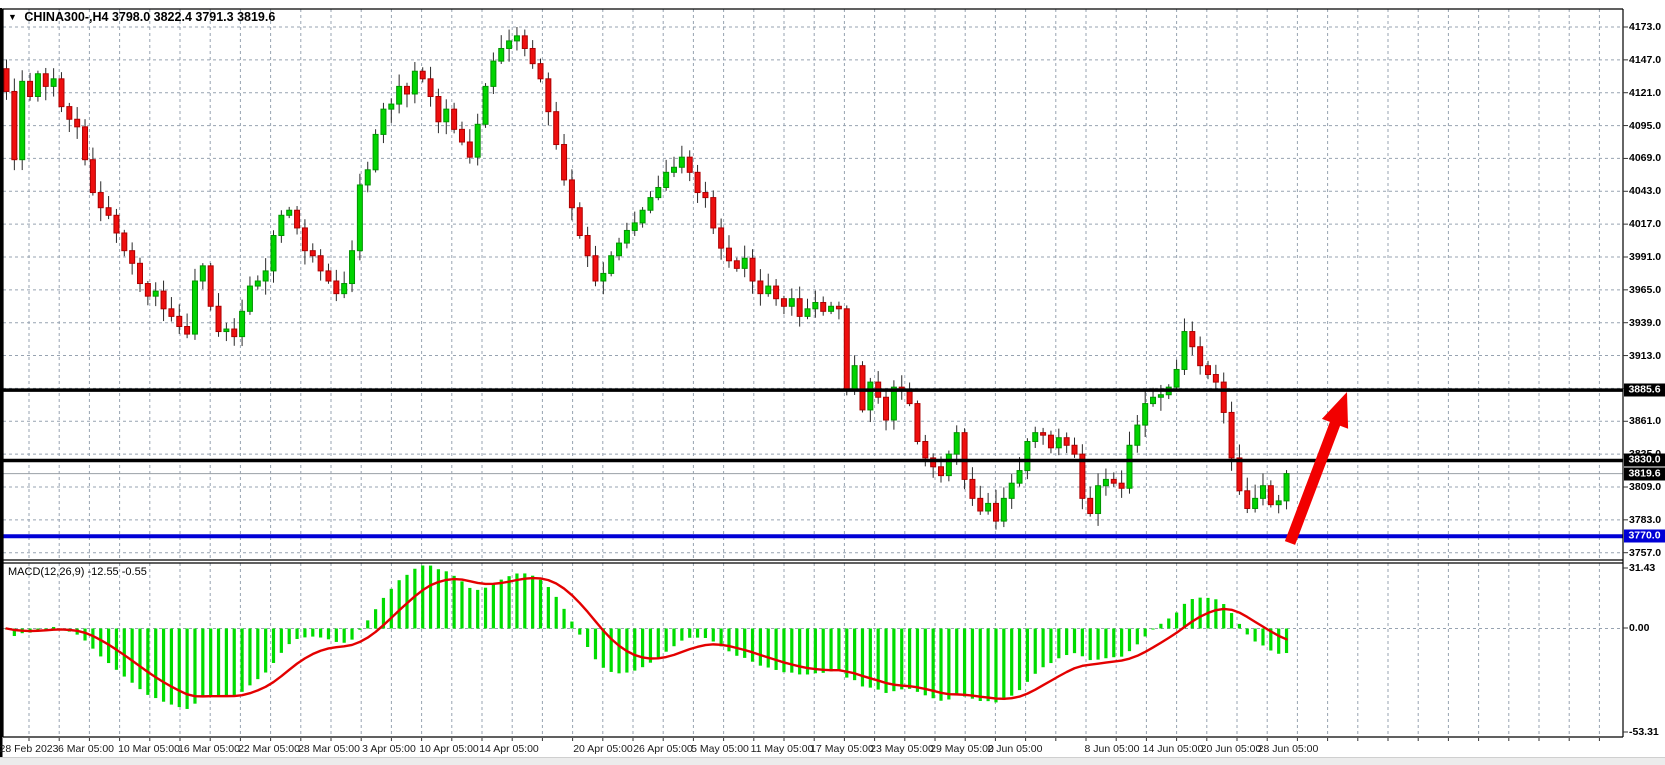  What do you see at coordinates (1645, 289) in the screenshot?
I see `price-tick-label: 3965.0` at bounding box center [1645, 289].